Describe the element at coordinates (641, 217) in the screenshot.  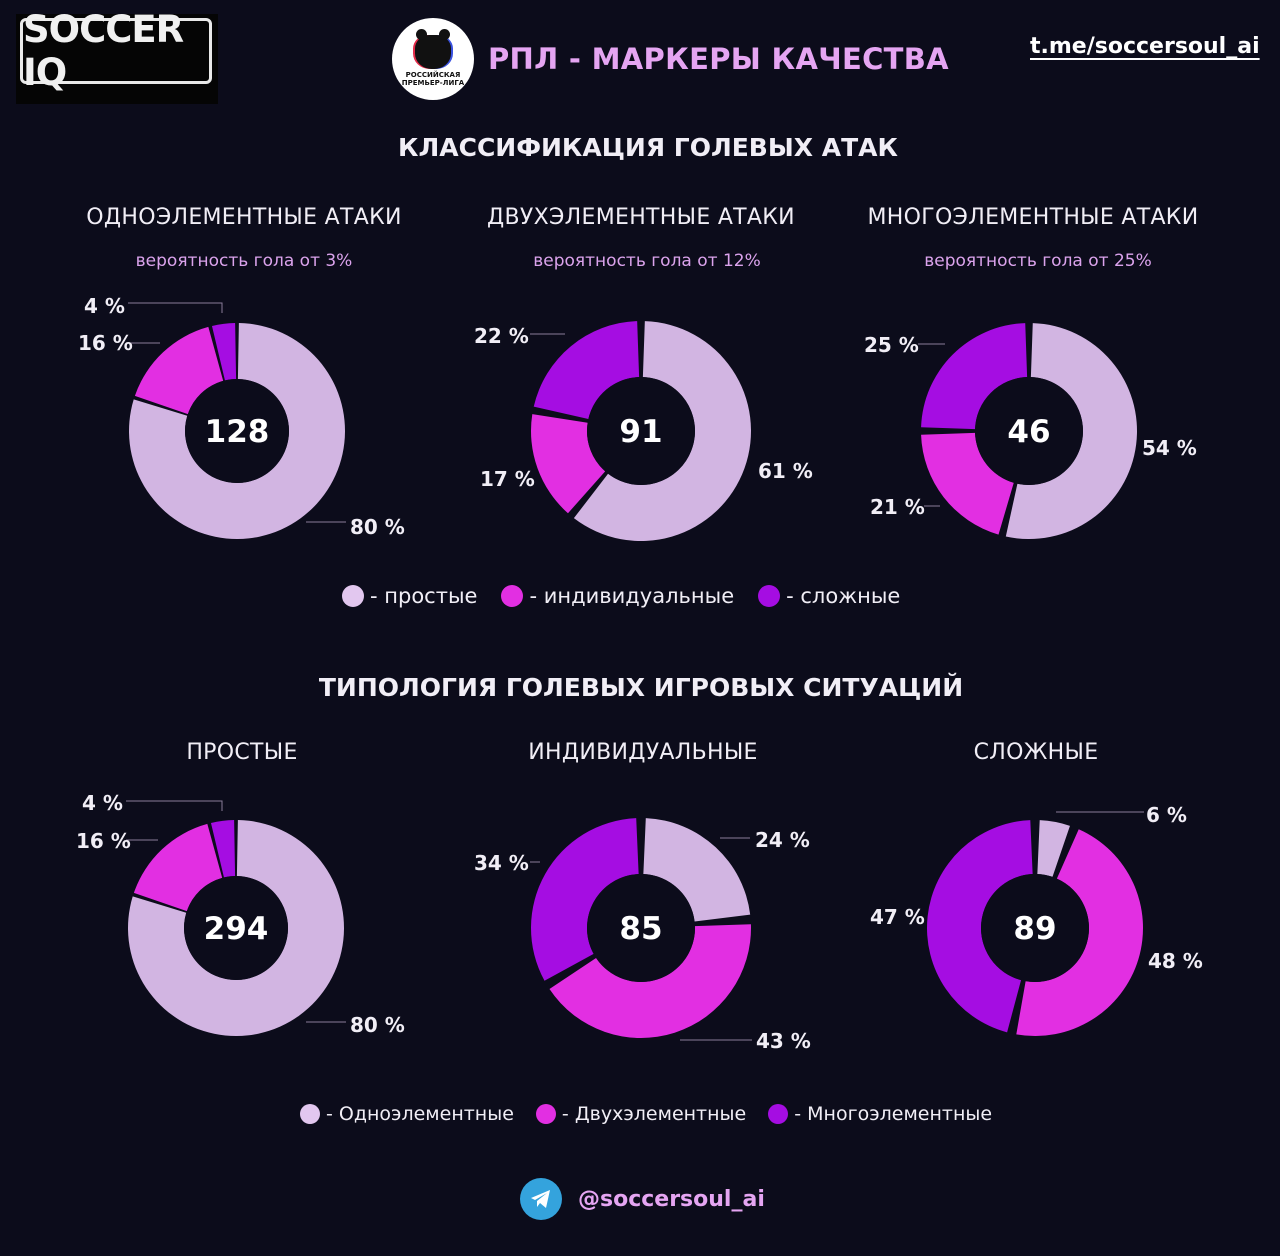
I see `chart-title-two-element: ДВУХЭЛЕМЕНТНЫЕ АТАКИ` at that location.